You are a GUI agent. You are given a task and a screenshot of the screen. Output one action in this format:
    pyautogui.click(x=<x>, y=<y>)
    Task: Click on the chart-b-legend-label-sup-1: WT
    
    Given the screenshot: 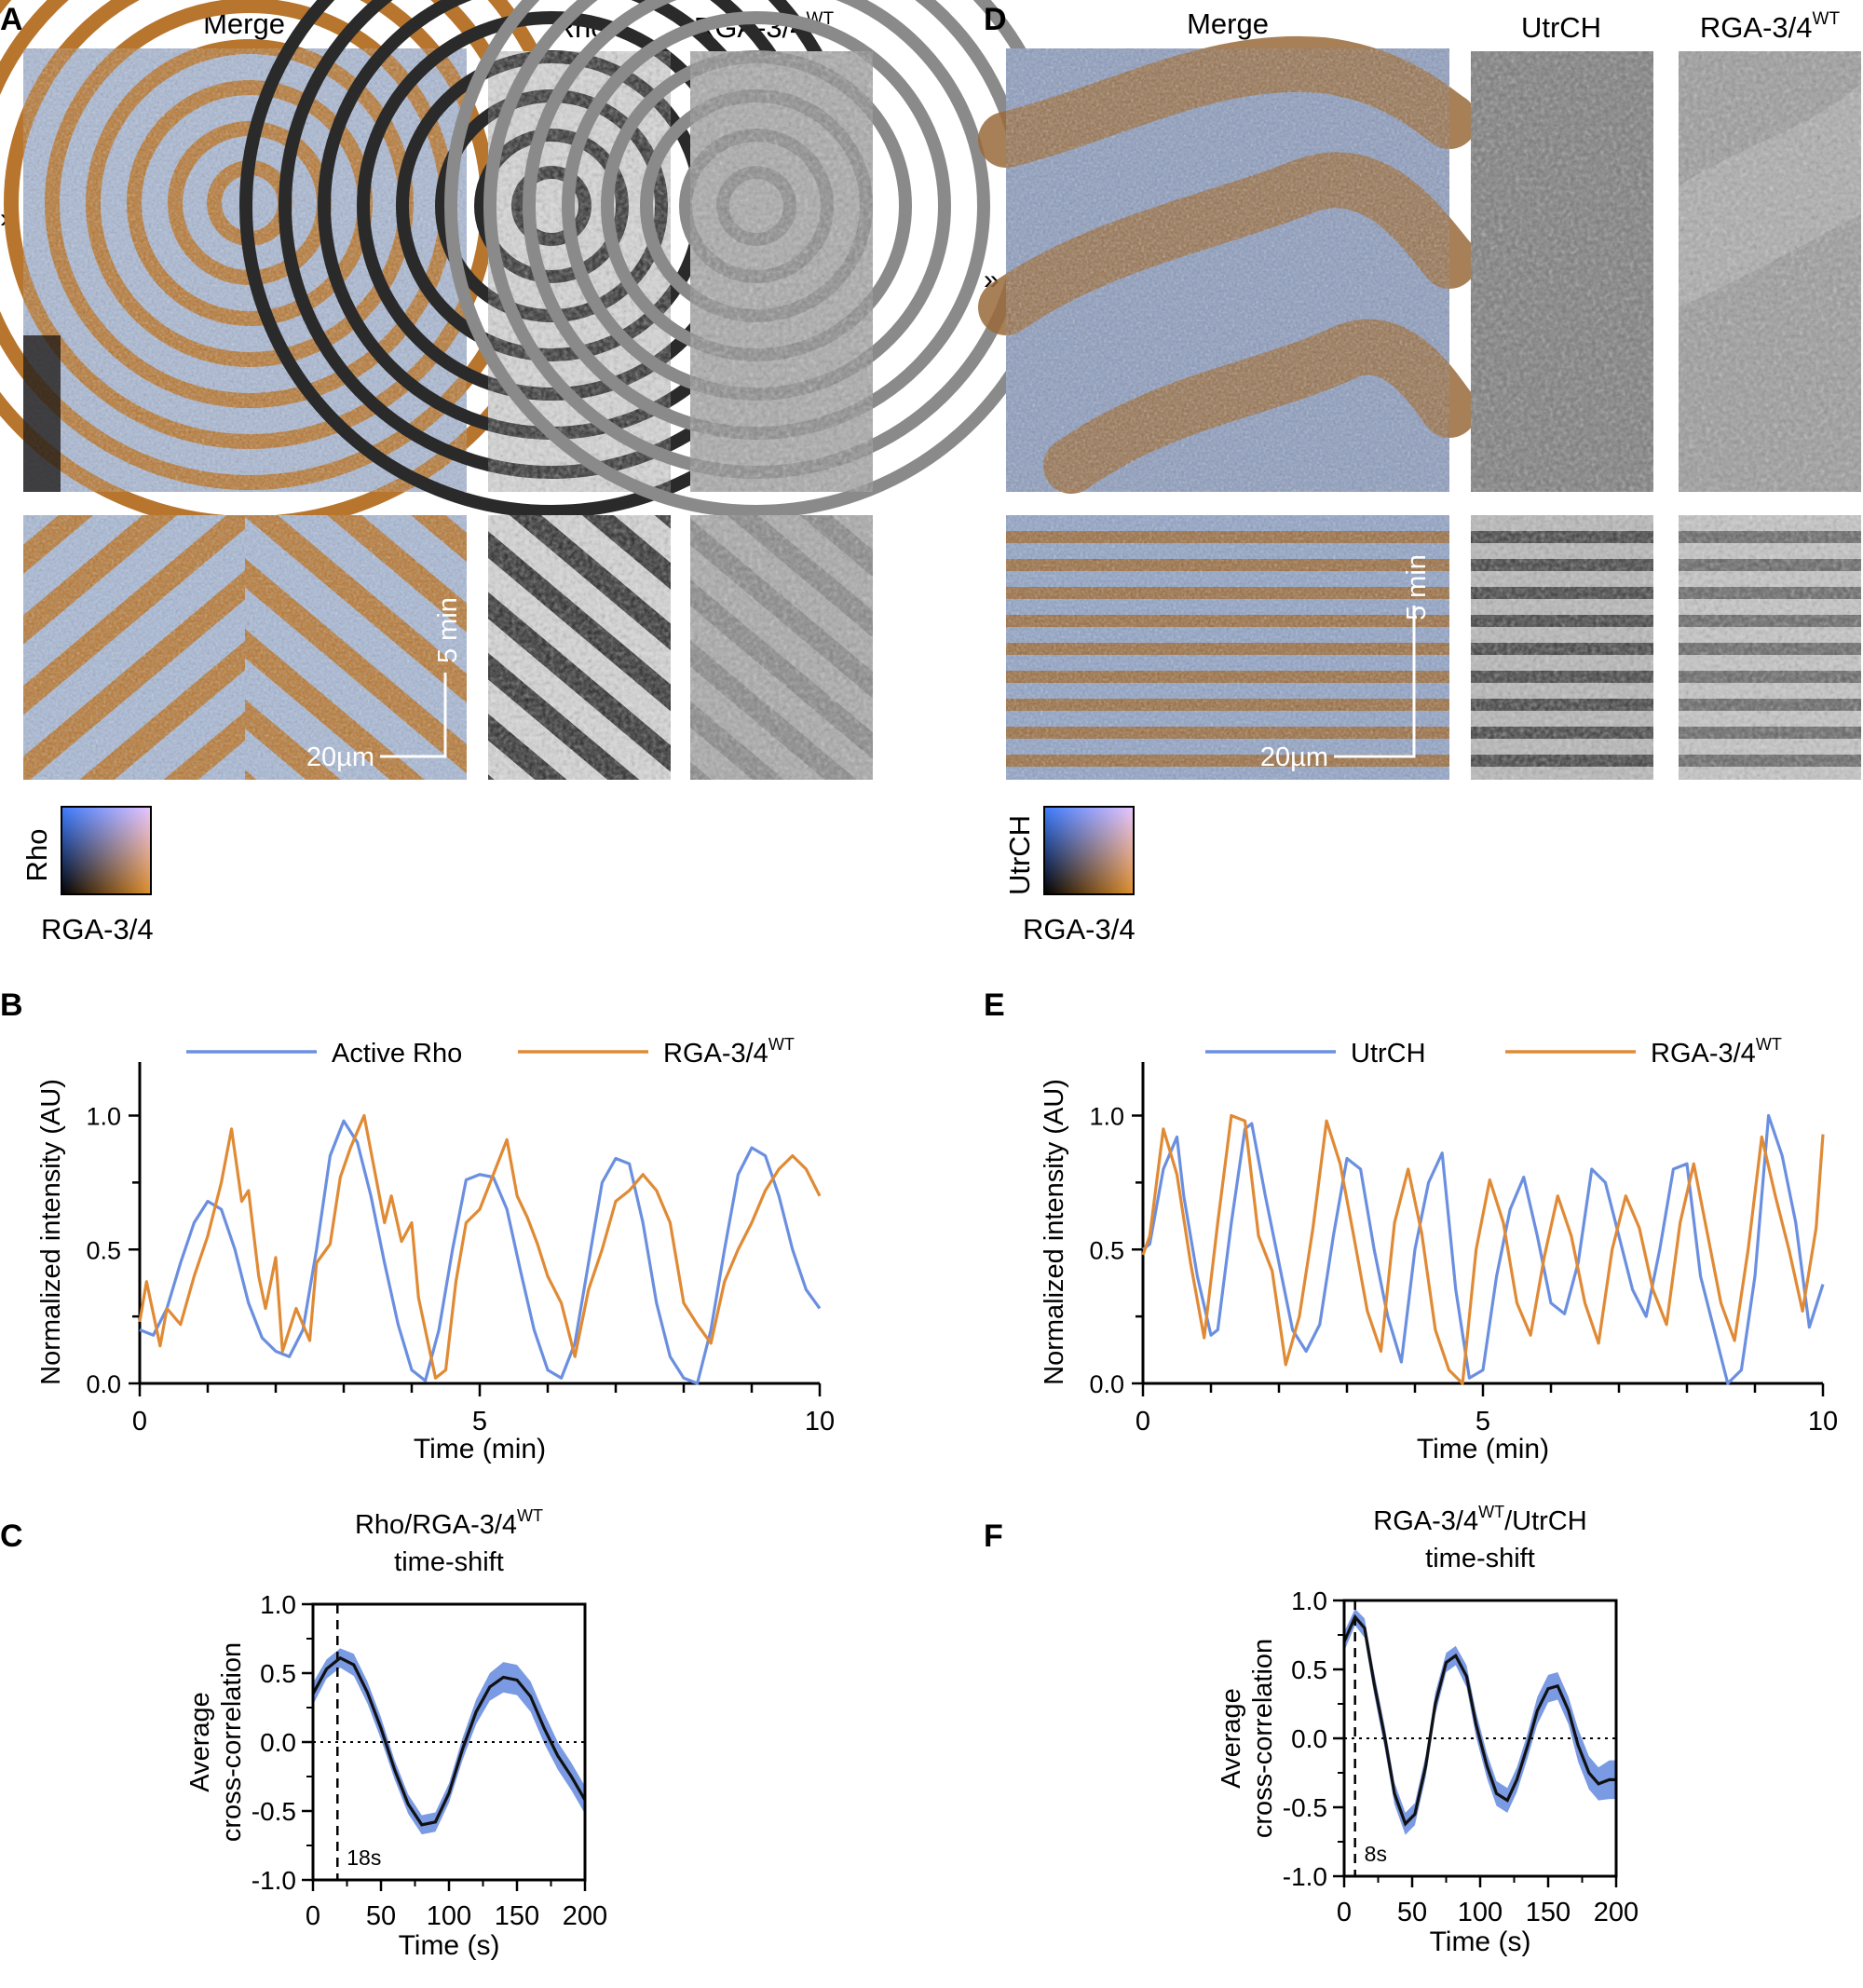 What is the action you would take?
    pyautogui.click(x=782, y=1045)
    